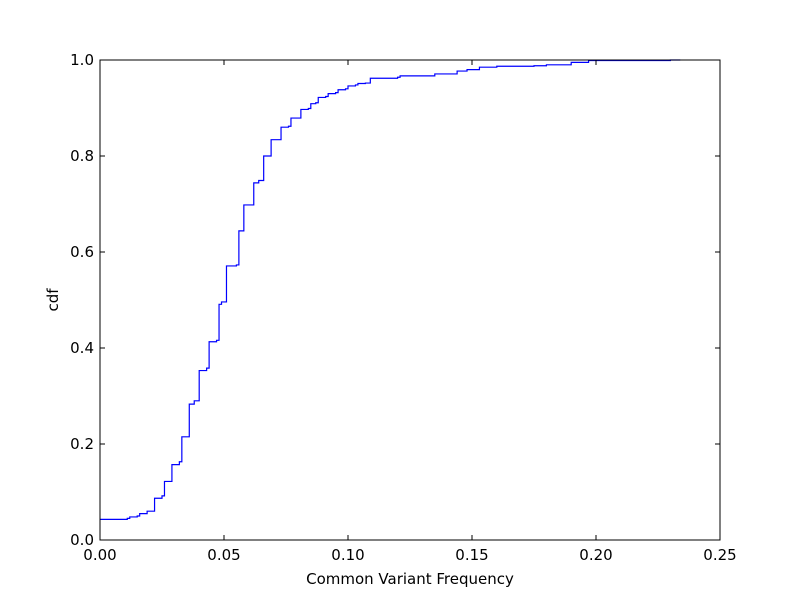  I want to click on y-tick-label: 1.0, so click(82, 60).